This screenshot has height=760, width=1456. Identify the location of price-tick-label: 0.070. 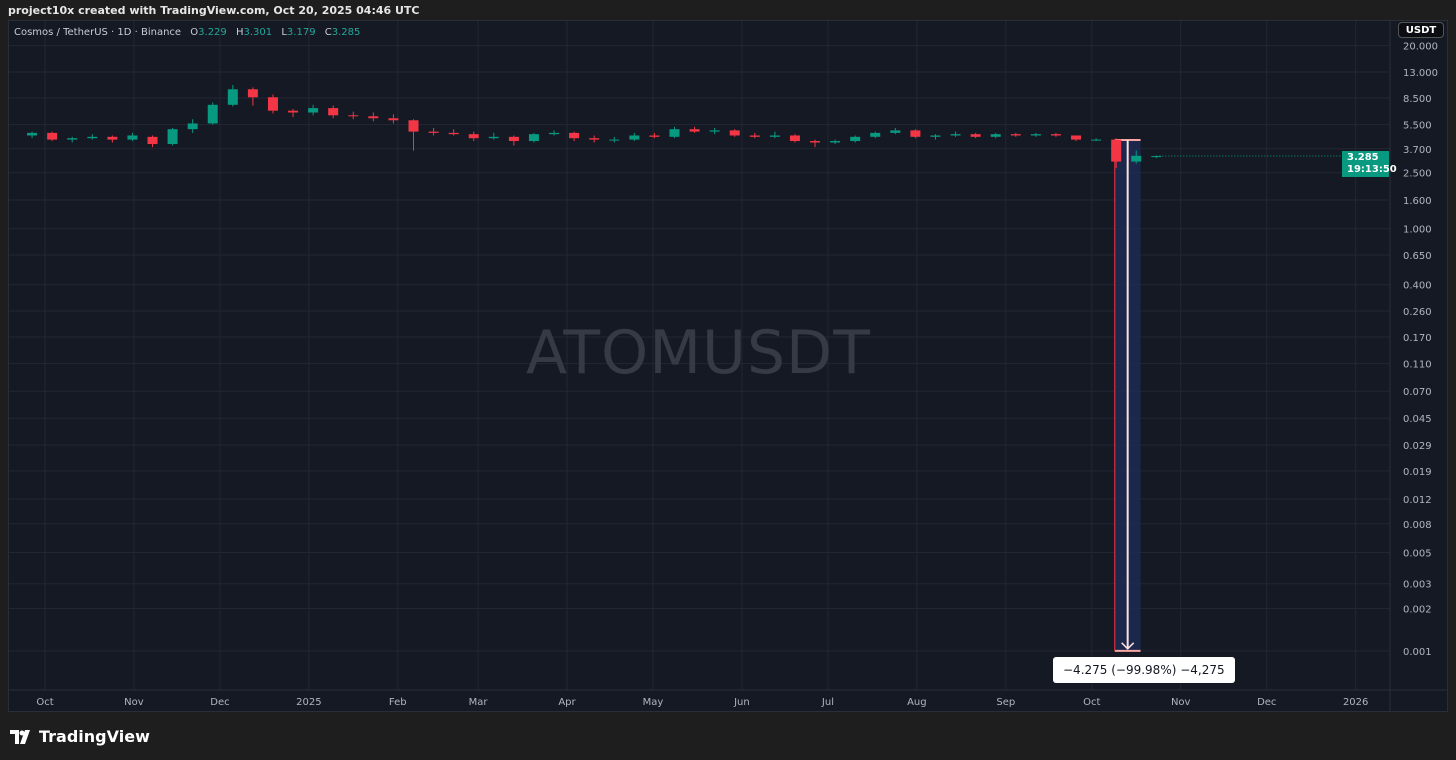
(1417, 392).